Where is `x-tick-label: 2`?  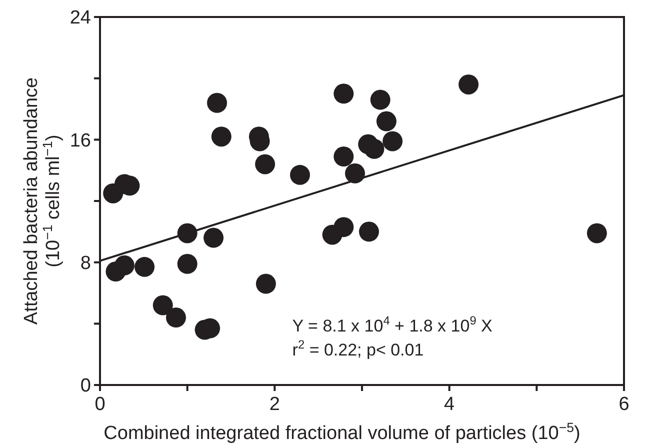
x-tick-label: 2 is located at coordinates (274, 404).